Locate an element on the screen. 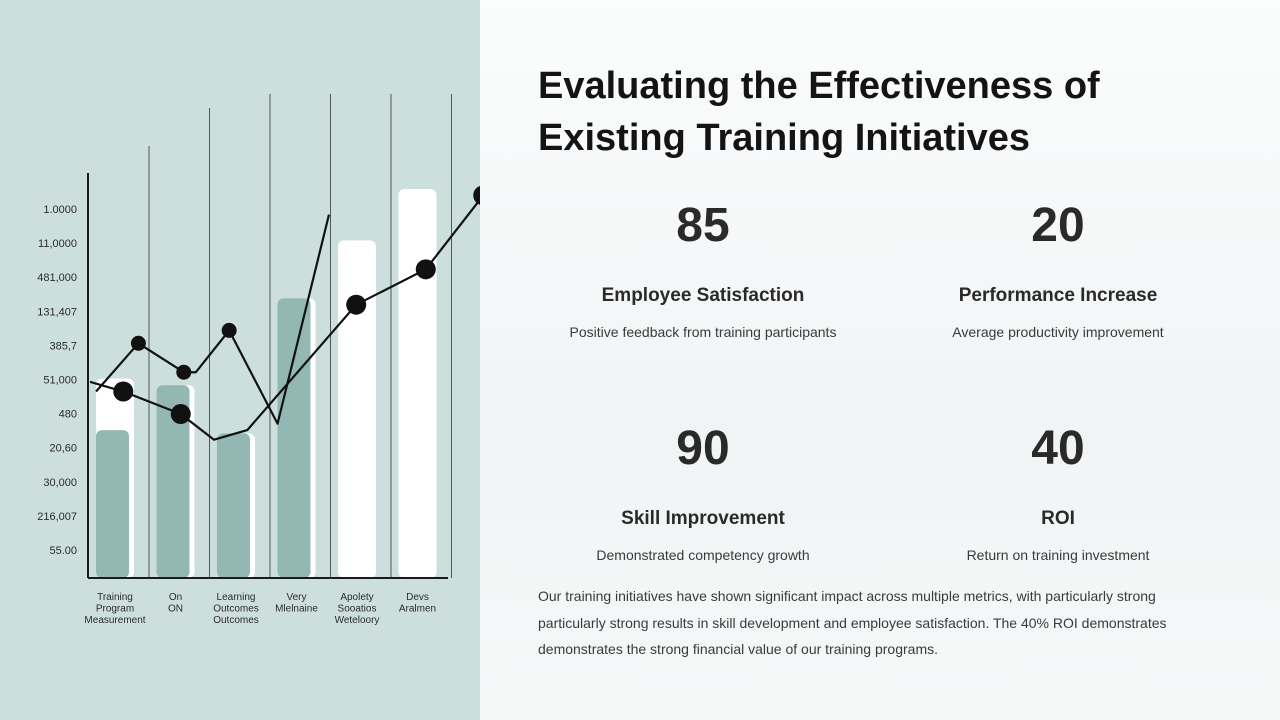 This screenshot has height=720, width=1280. x-category-label: Sooatios is located at coordinates (357, 609).